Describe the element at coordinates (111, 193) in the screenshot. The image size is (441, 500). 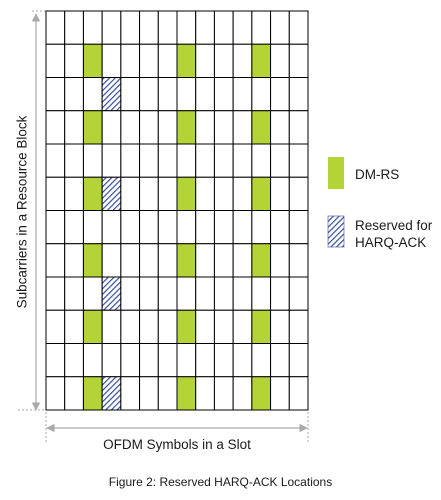
I see `grid-cell-reserved-harq-ack` at that location.